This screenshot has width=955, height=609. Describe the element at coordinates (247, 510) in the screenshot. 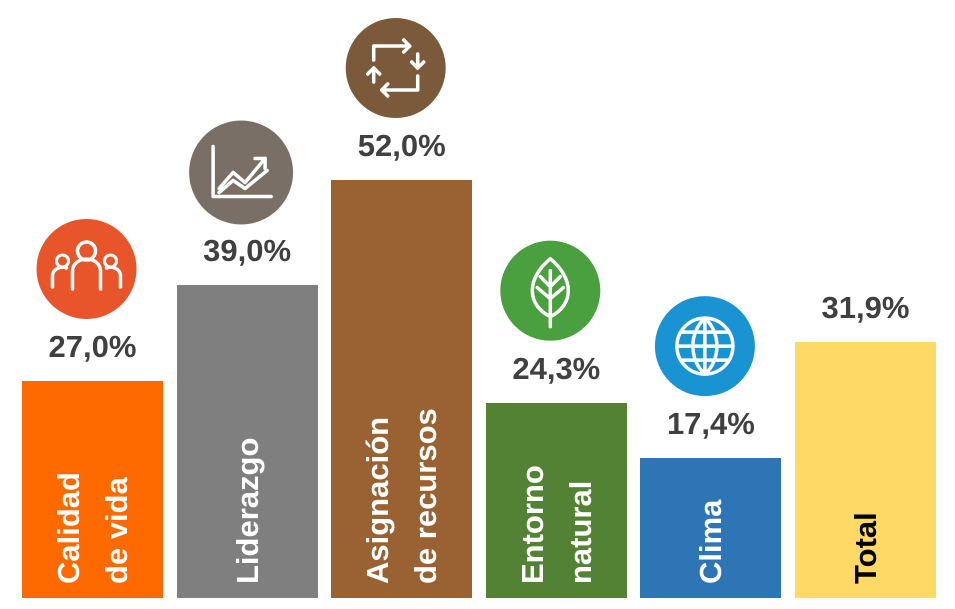

I see `category-label: Liderazgo` at that location.